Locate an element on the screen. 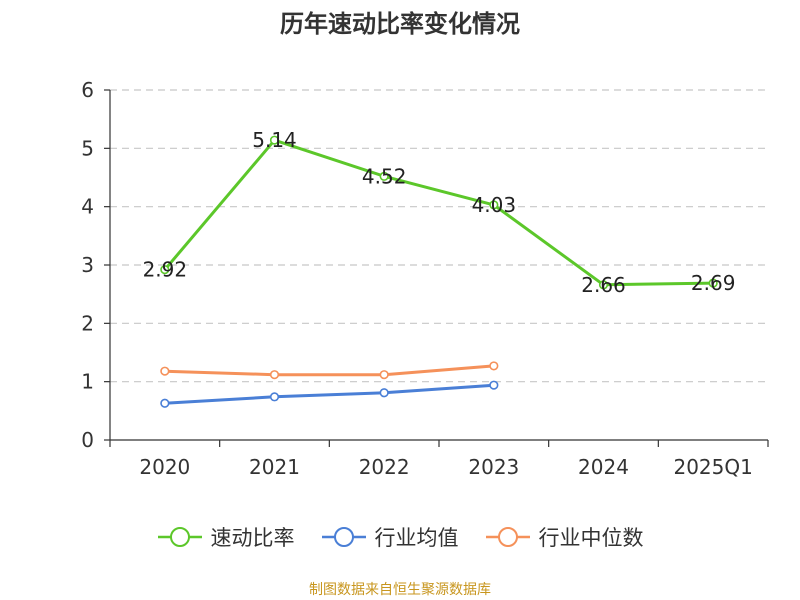  legend-item: 行业均值 is located at coordinates (390, 537).